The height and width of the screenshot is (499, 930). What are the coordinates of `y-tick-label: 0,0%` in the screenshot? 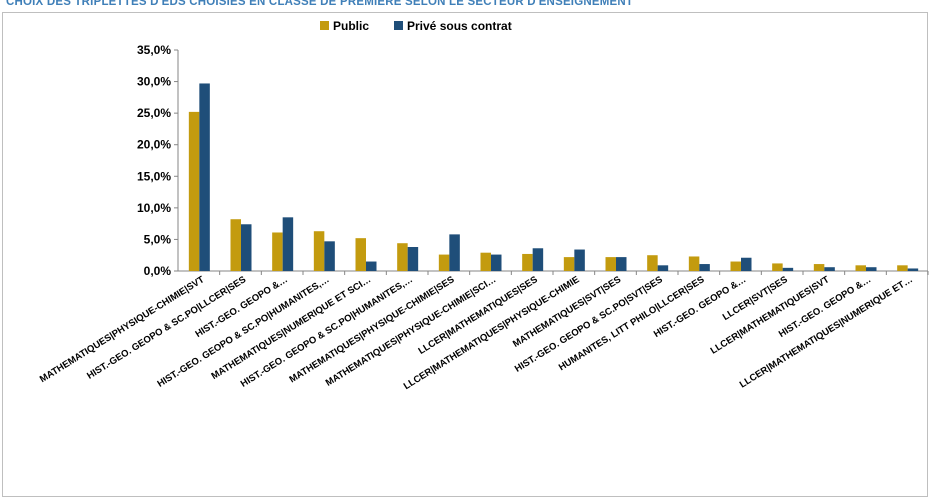 It's located at (158, 271).